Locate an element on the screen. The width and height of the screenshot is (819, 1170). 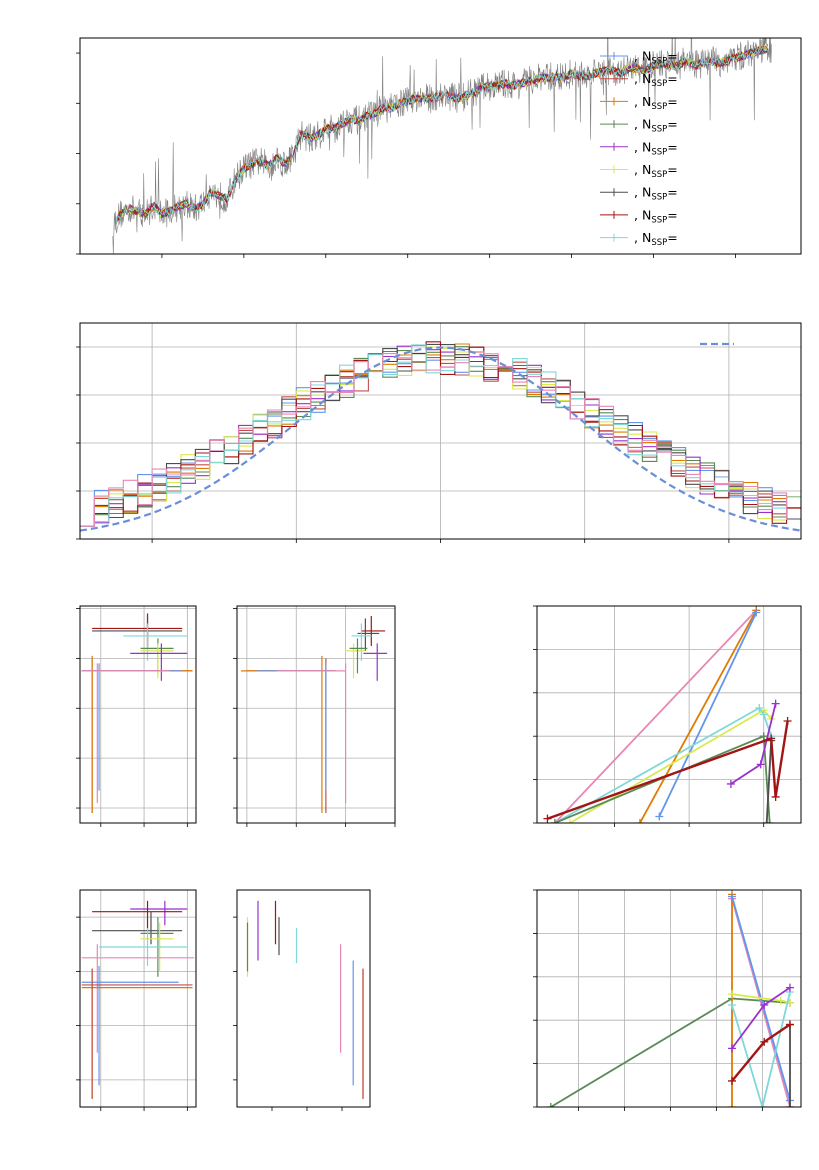
chart-panel-age-vs-Z is located at coordinates (136, 716).